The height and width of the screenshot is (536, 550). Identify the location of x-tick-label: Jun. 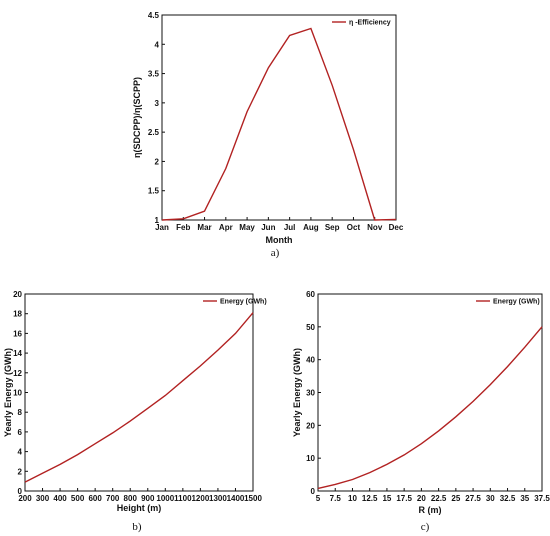
(268, 227).